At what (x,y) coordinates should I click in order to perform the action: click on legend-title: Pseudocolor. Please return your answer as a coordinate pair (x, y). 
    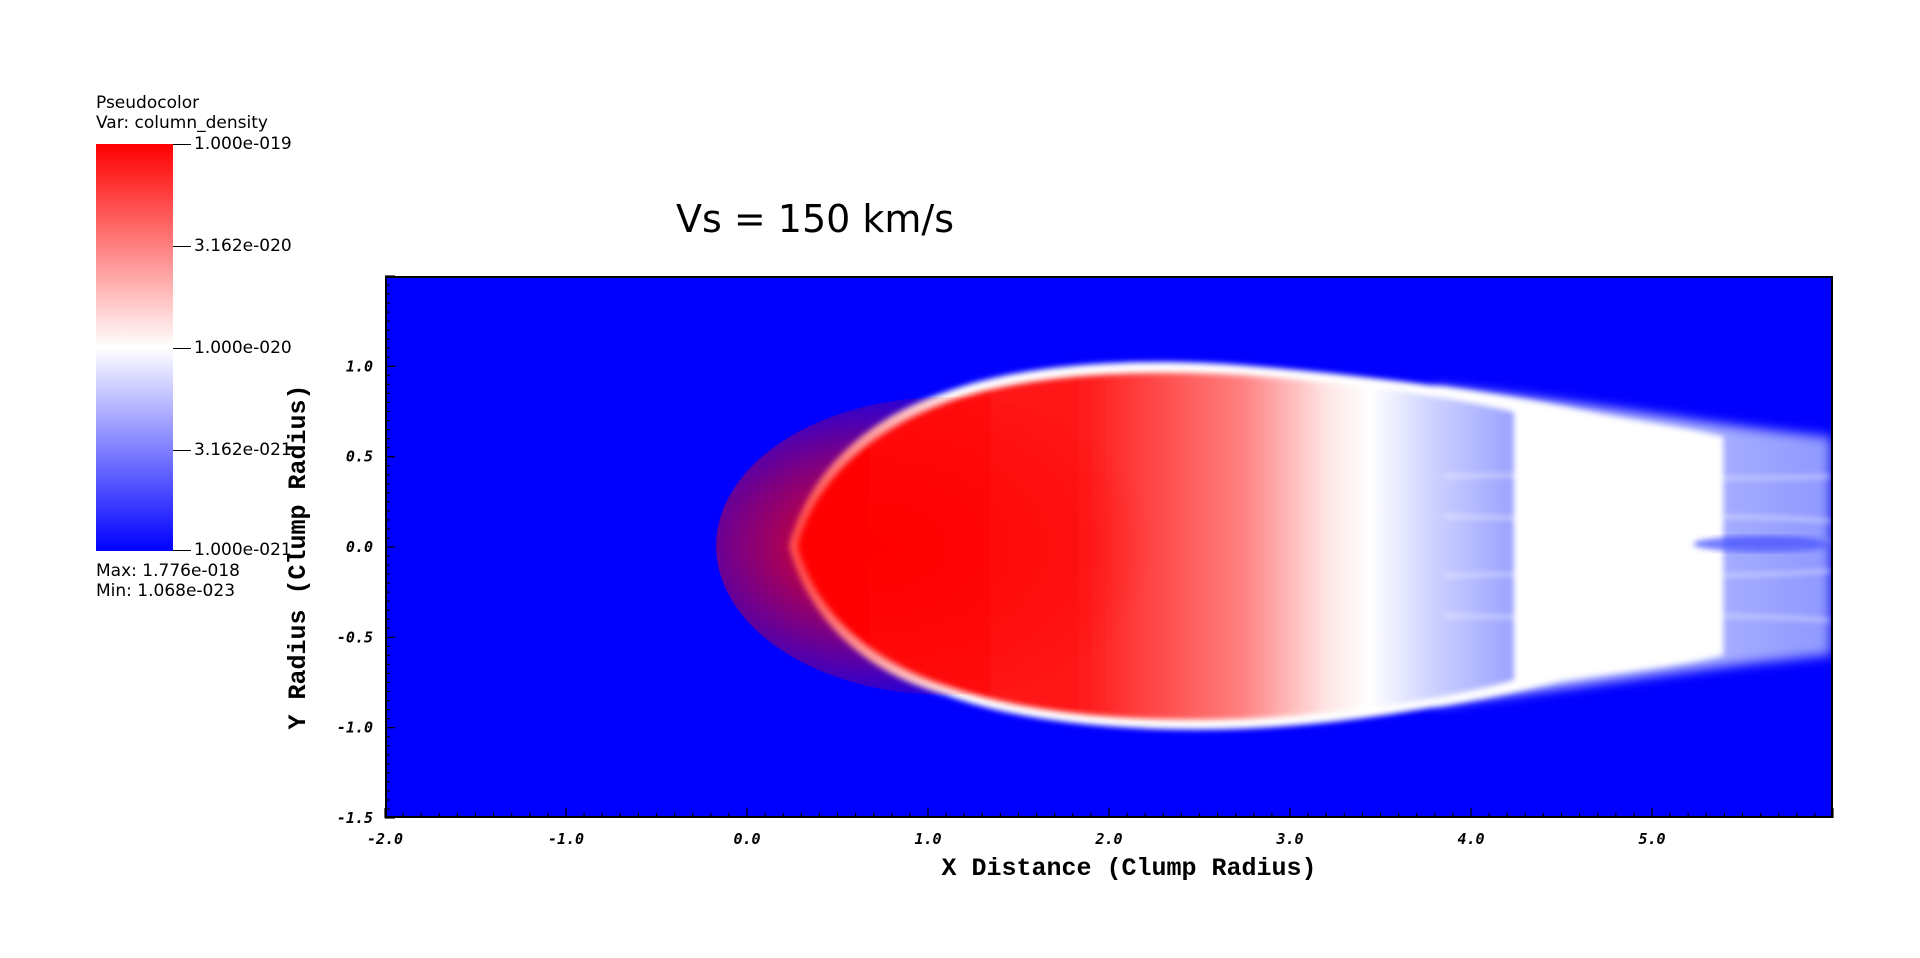
    Looking at the image, I should click on (148, 103).